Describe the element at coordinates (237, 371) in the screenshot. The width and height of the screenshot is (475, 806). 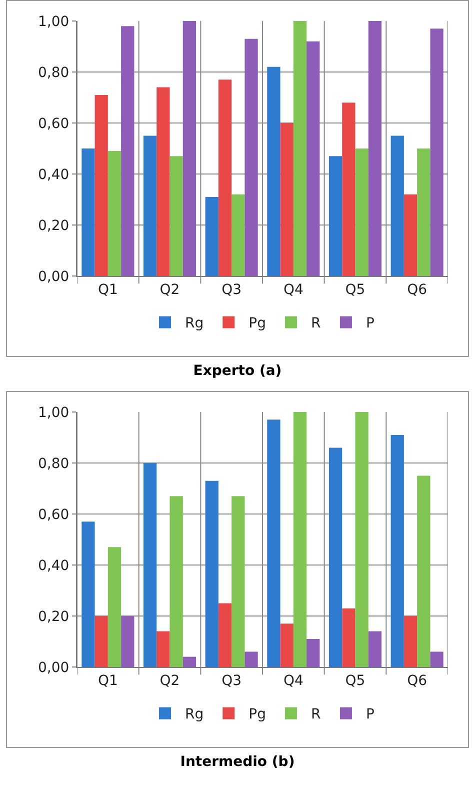
I see `text: Experto (a)` at that location.